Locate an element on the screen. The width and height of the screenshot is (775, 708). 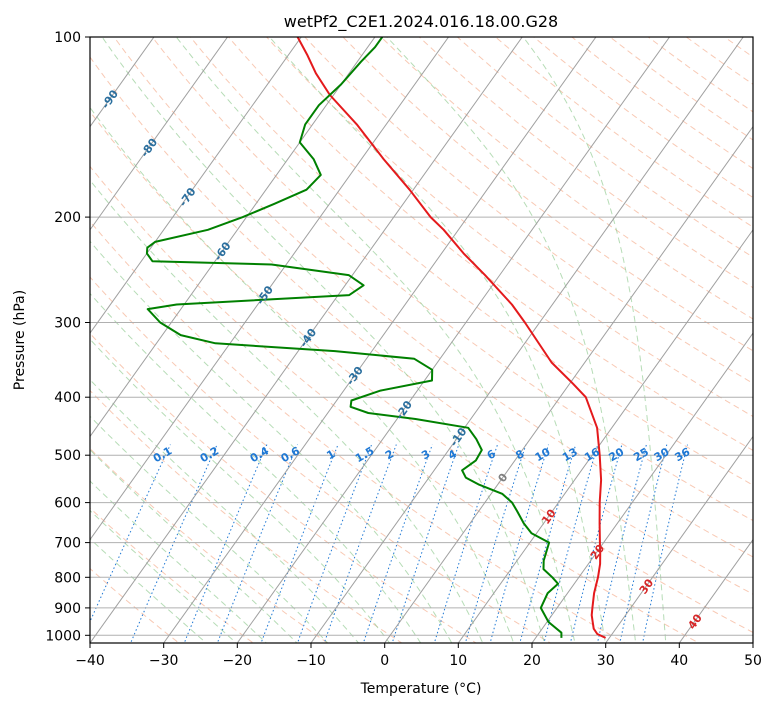
x-tick-label: 50 is located at coordinates (753, 661).